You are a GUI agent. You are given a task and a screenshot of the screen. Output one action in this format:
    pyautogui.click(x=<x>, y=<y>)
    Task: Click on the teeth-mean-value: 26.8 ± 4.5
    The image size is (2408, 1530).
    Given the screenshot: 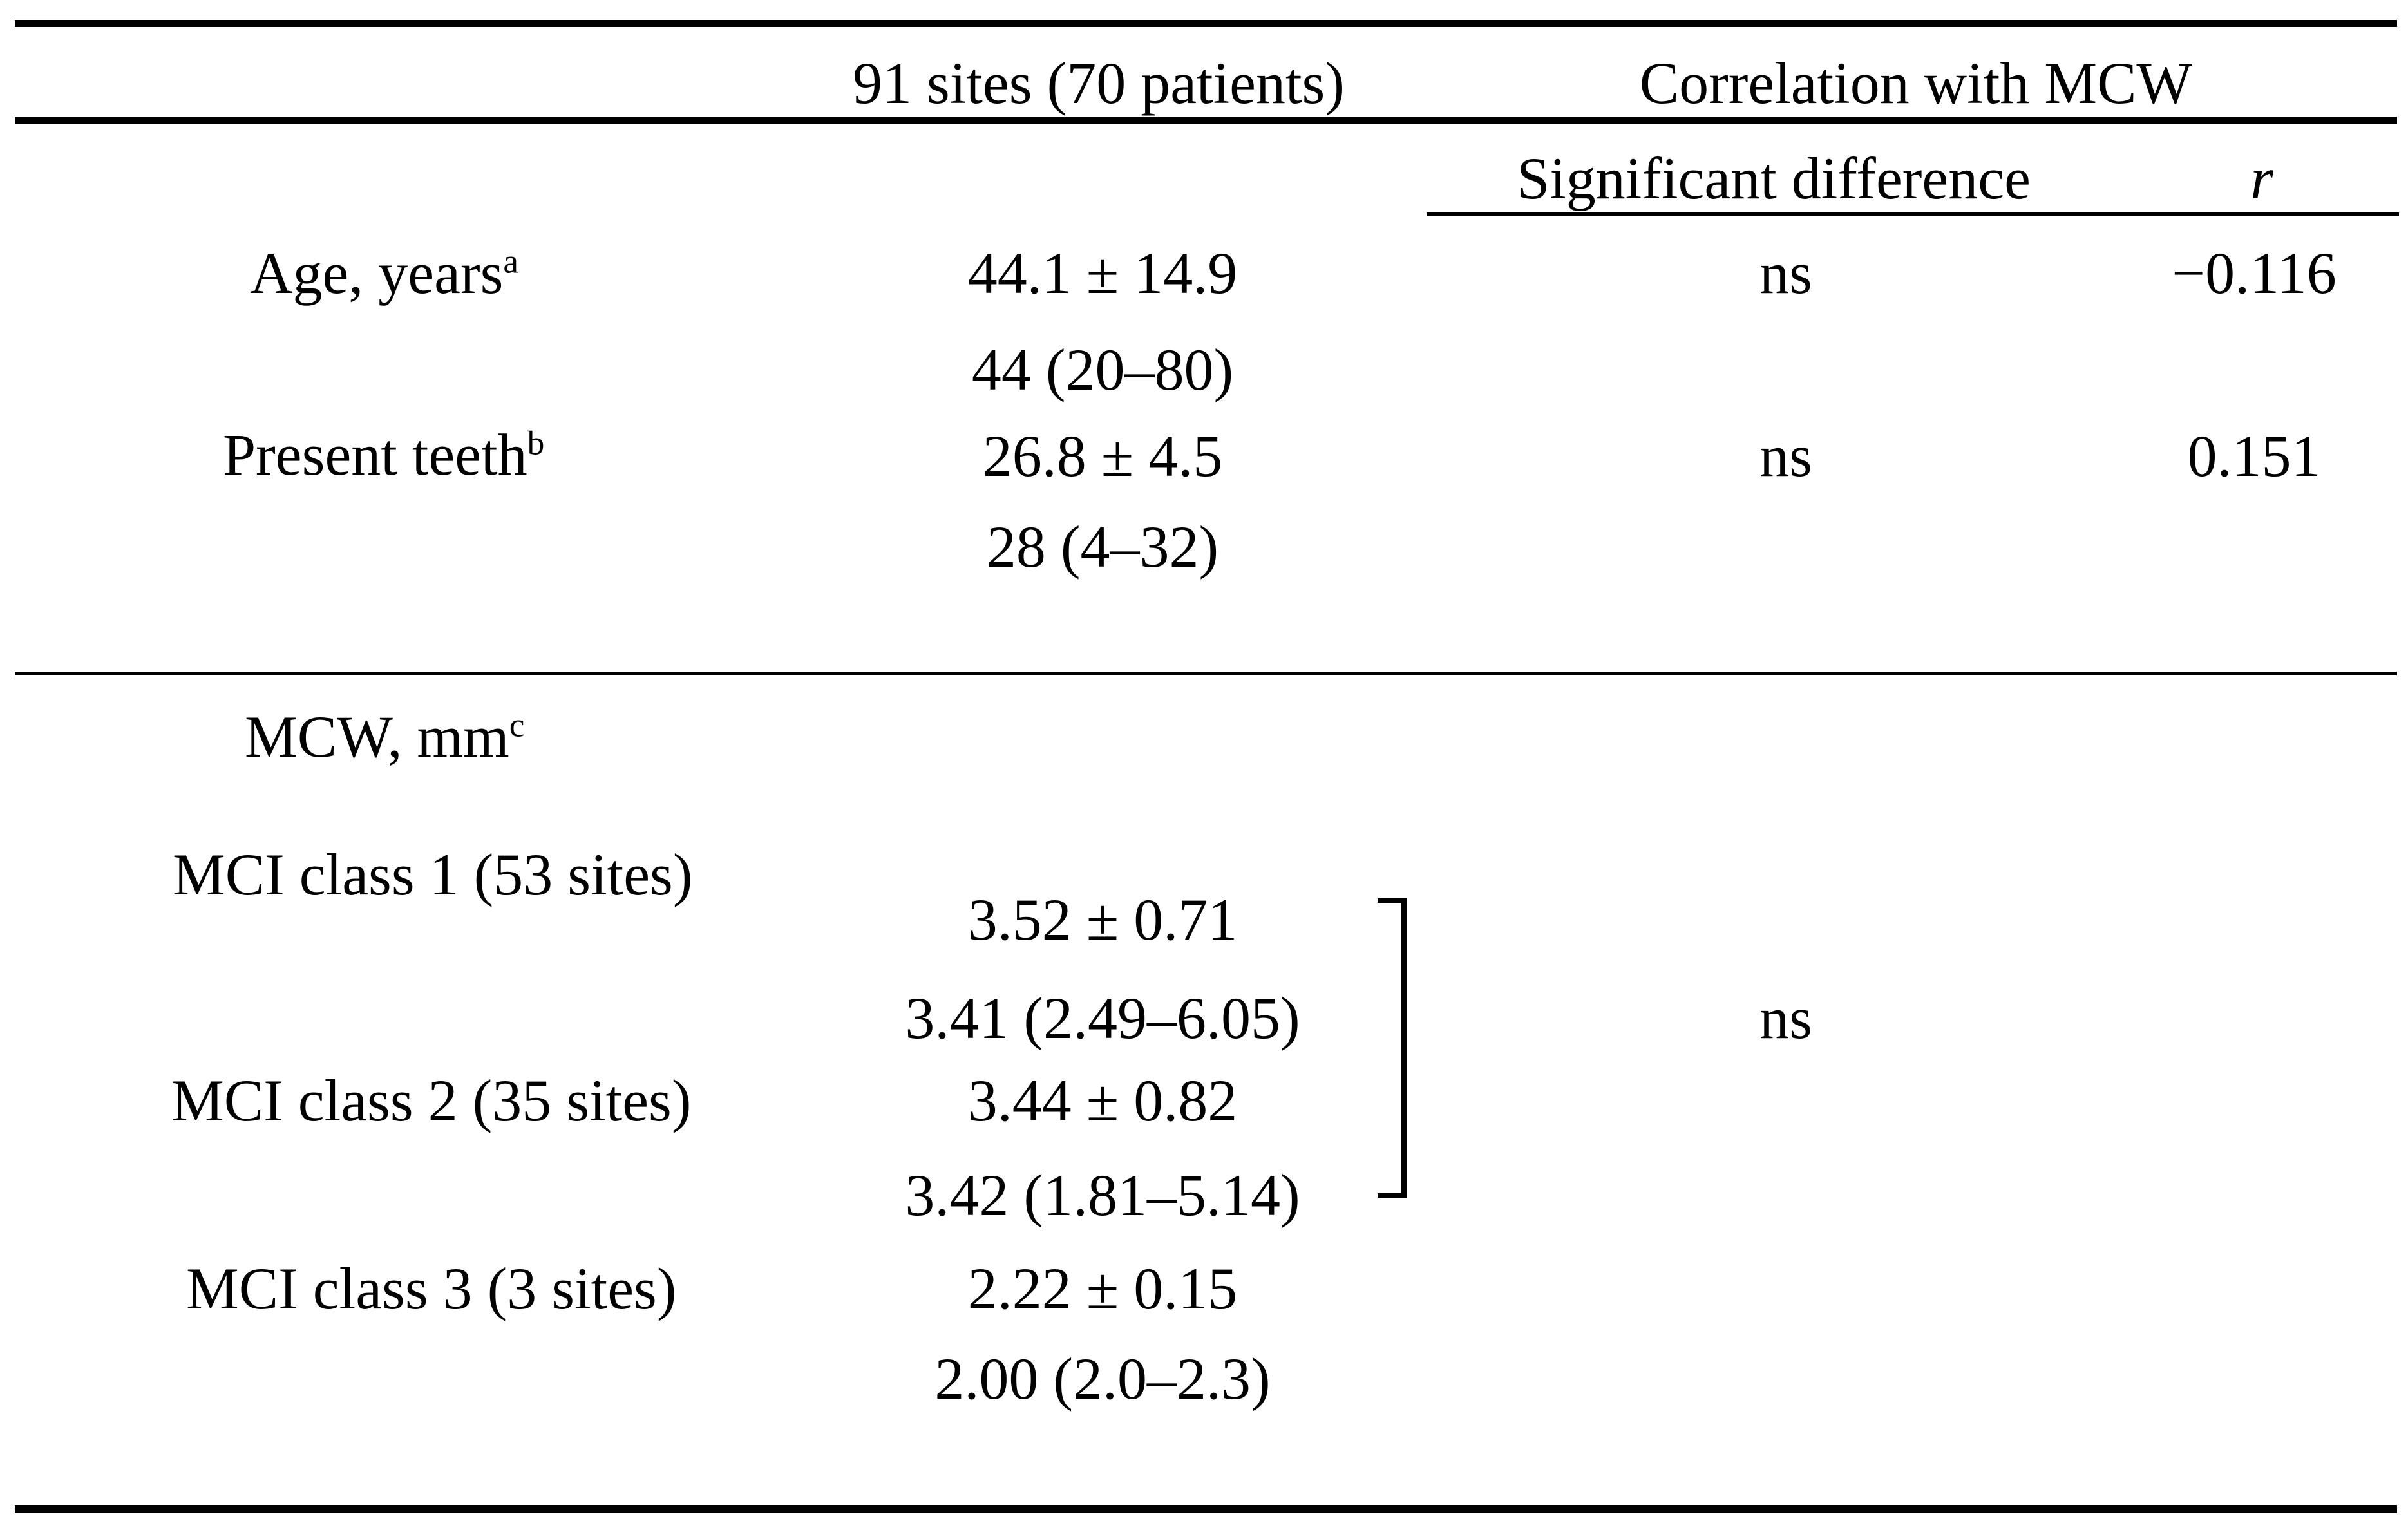 What is the action you would take?
    pyautogui.click(x=1102, y=456)
    